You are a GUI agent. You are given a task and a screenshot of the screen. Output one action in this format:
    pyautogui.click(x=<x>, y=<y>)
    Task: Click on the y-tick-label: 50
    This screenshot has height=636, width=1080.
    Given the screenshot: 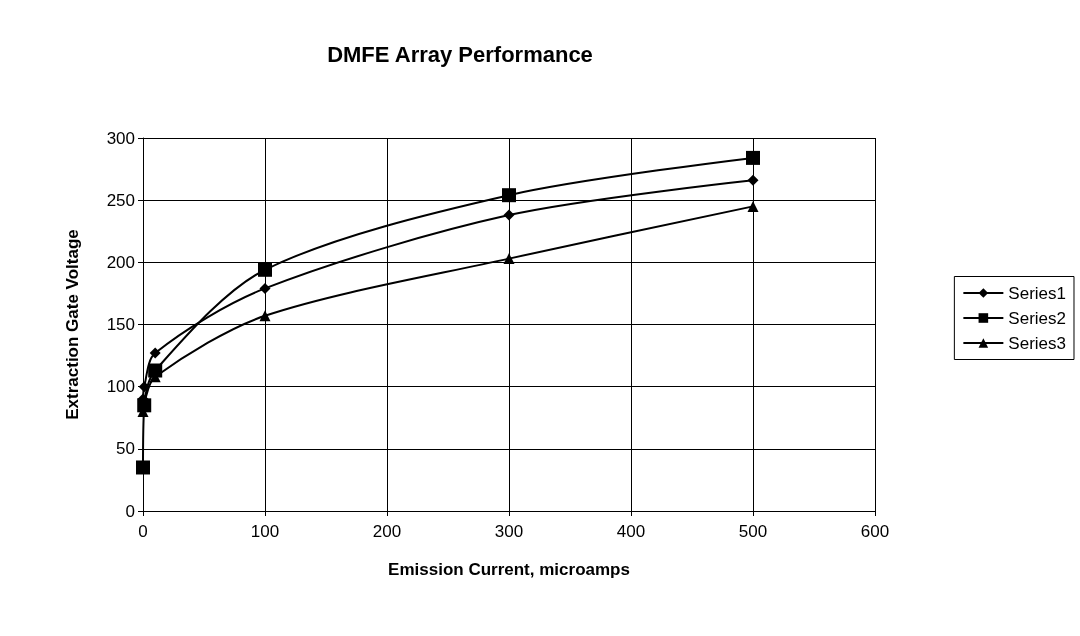 What is the action you would take?
    pyautogui.click(x=125, y=449)
    